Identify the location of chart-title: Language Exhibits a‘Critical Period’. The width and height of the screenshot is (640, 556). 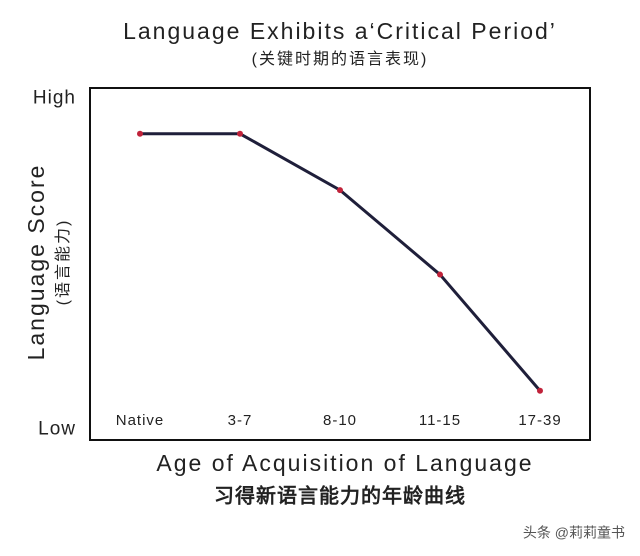
(340, 31).